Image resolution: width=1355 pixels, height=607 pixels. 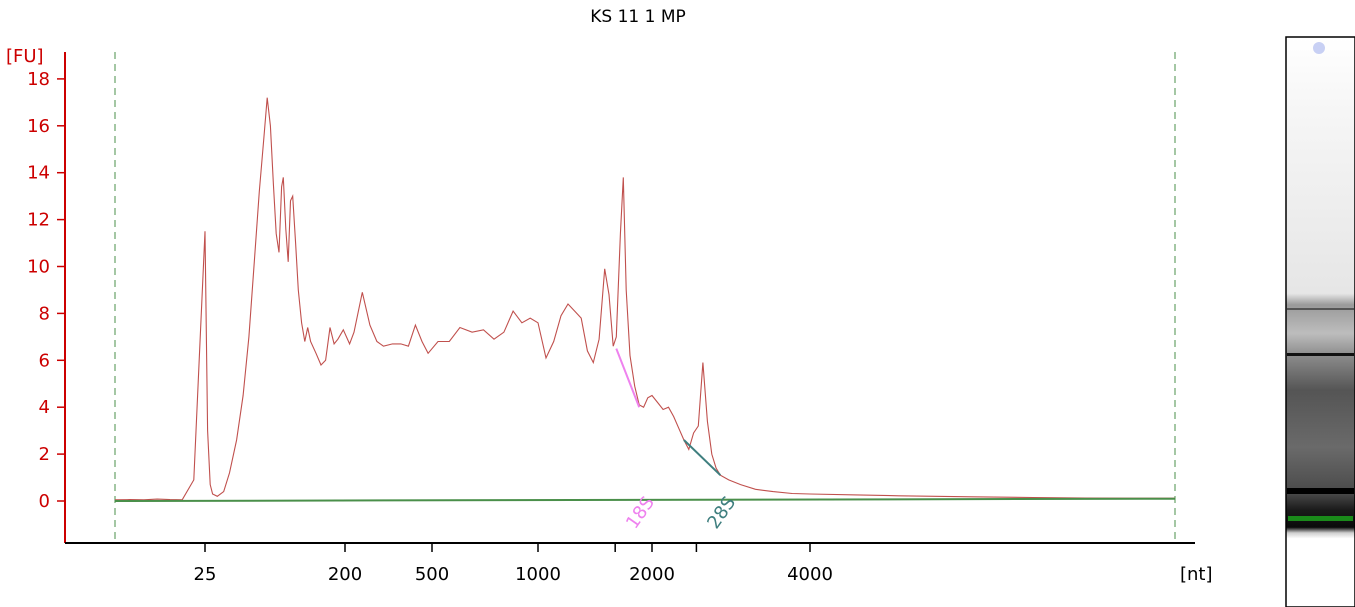 What do you see at coordinates (44, 313) in the screenshot?
I see `y-tick-label: 8` at bounding box center [44, 313].